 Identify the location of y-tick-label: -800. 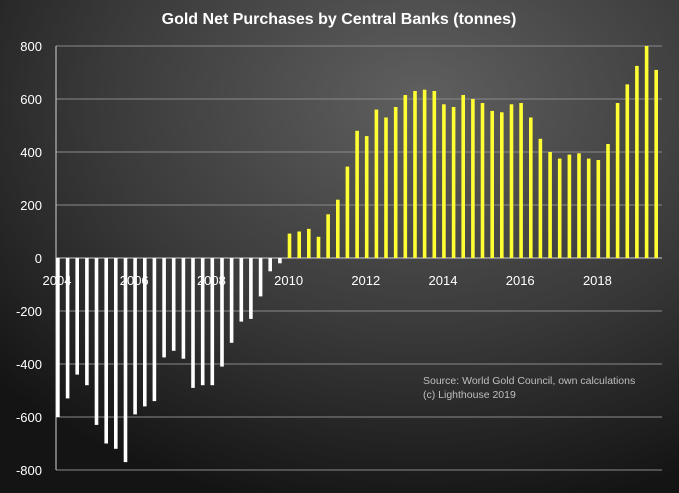
(29, 470).